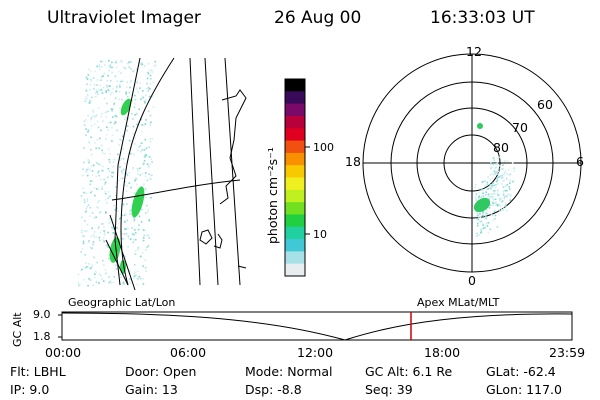 The height and width of the screenshot is (400, 600). What do you see at coordinates (580, 161) in the screenshot?
I see `mlt-label-6: 6` at bounding box center [580, 161].